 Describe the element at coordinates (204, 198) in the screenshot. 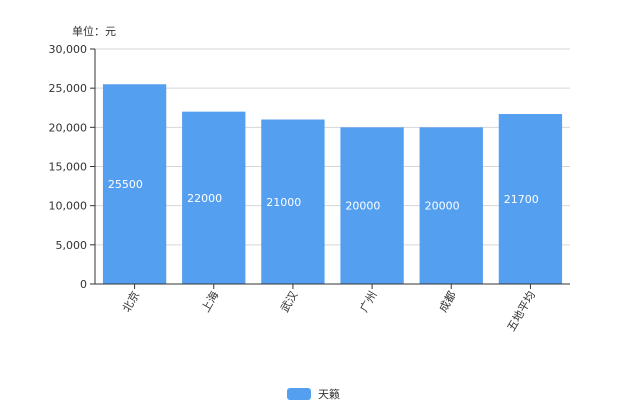

I see `bar-value-label: 22000` at that location.